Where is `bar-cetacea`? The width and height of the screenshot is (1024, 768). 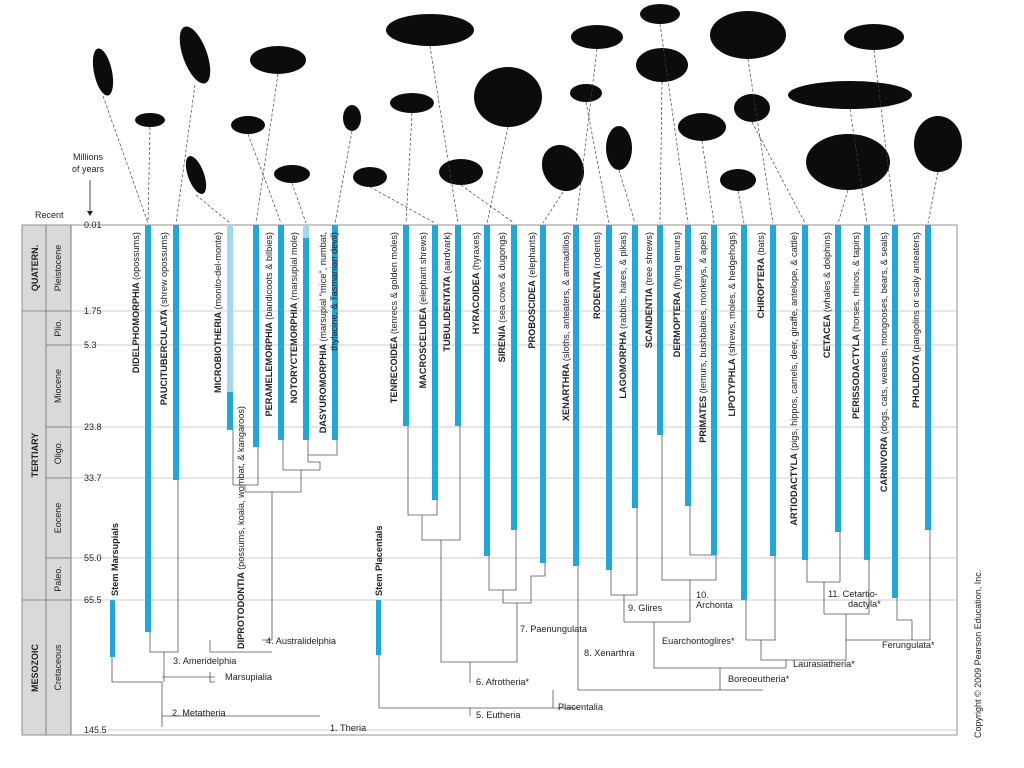
bar-cetacea is located at coordinates (838, 378).